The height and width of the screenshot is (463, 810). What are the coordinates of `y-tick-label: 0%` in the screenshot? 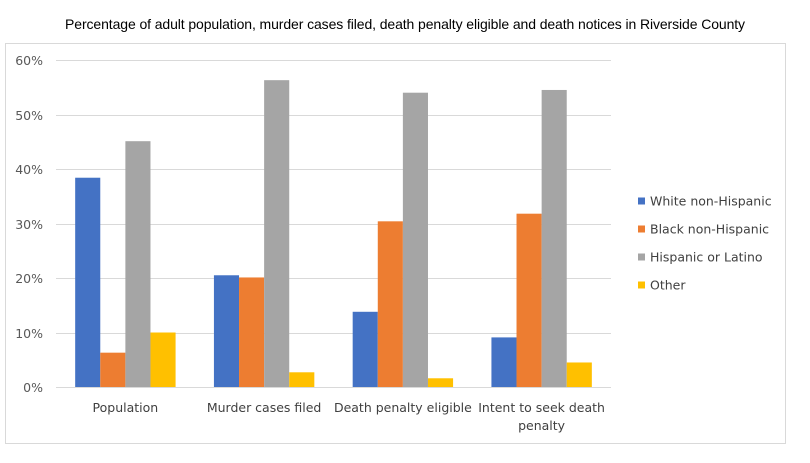 It's located at (33, 387).